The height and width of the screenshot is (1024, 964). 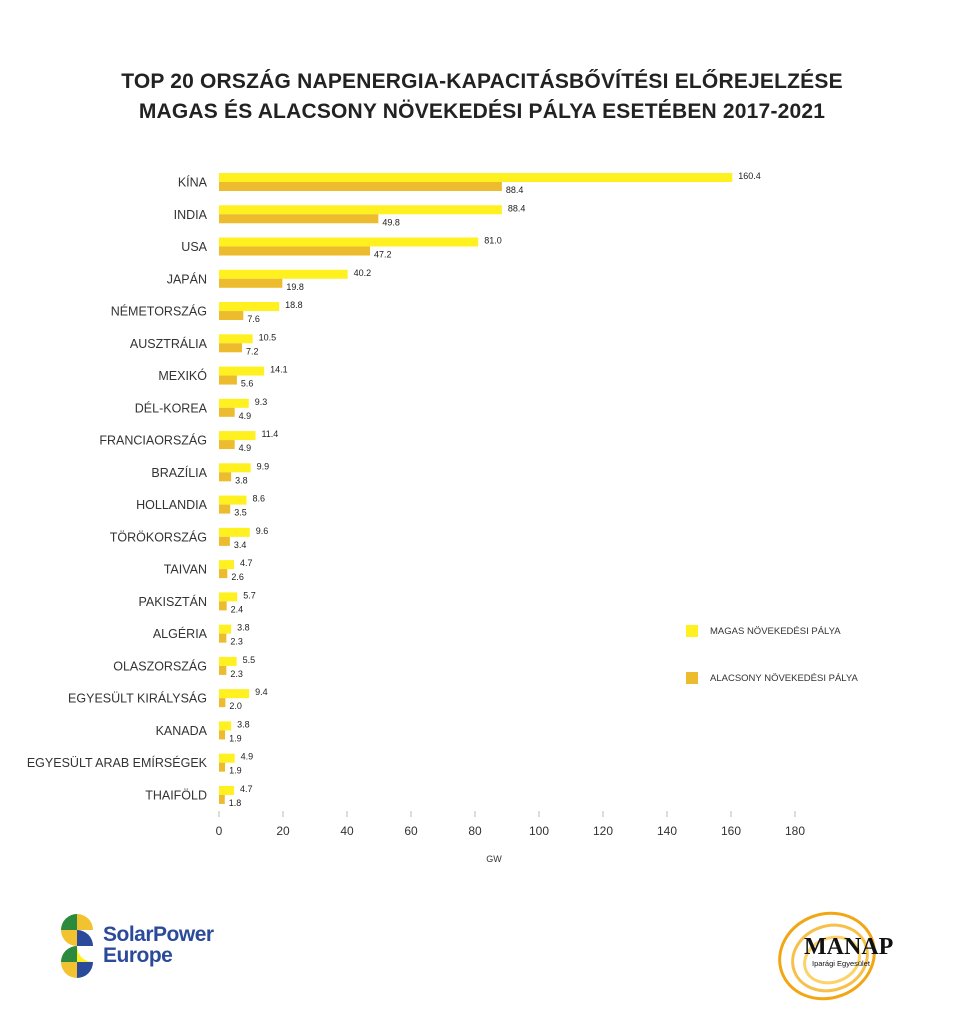 What do you see at coordinates (194, 247) in the screenshot?
I see `category-label: USA` at bounding box center [194, 247].